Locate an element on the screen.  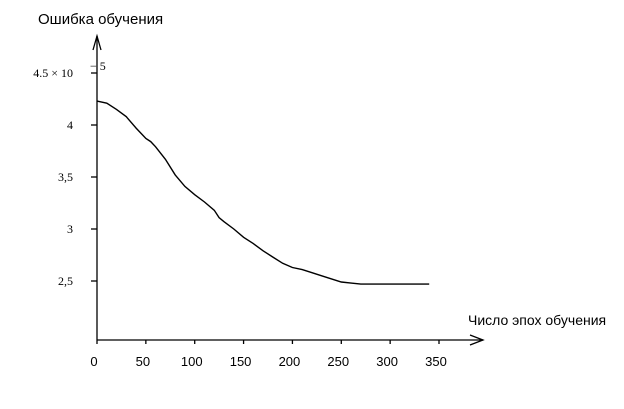
x-tick-label: 350 is located at coordinates (436, 361).